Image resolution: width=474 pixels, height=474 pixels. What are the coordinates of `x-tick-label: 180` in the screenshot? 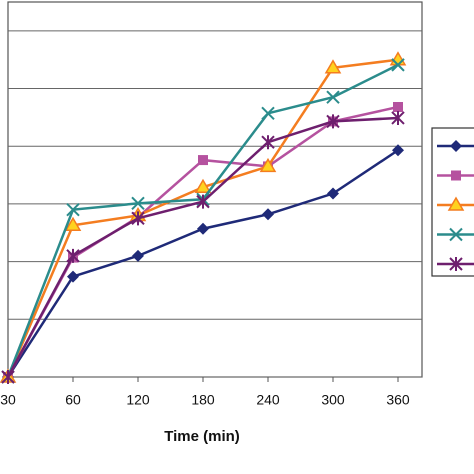 It's located at (203, 400).